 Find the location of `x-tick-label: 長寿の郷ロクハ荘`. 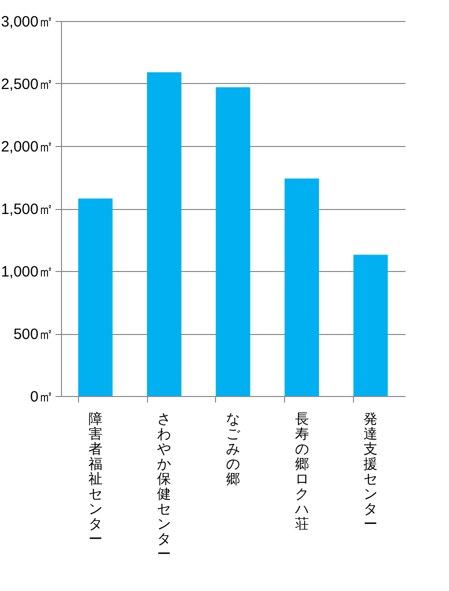

x-tick-label: 長寿の郷ロクハ荘 is located at coordinates (301, 471).